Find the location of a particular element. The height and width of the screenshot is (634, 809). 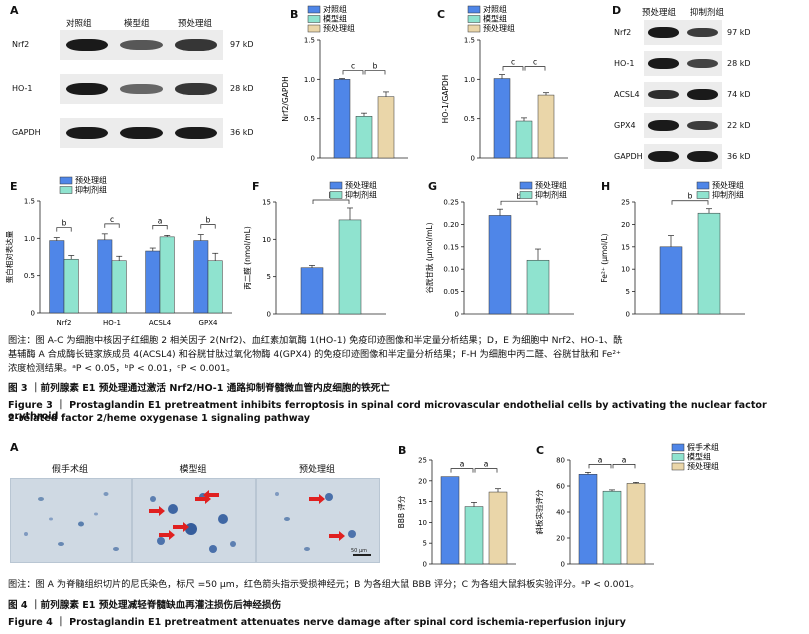

wb-d-header-inhib: 抑制剂组 is located at coordinates (707, 13).